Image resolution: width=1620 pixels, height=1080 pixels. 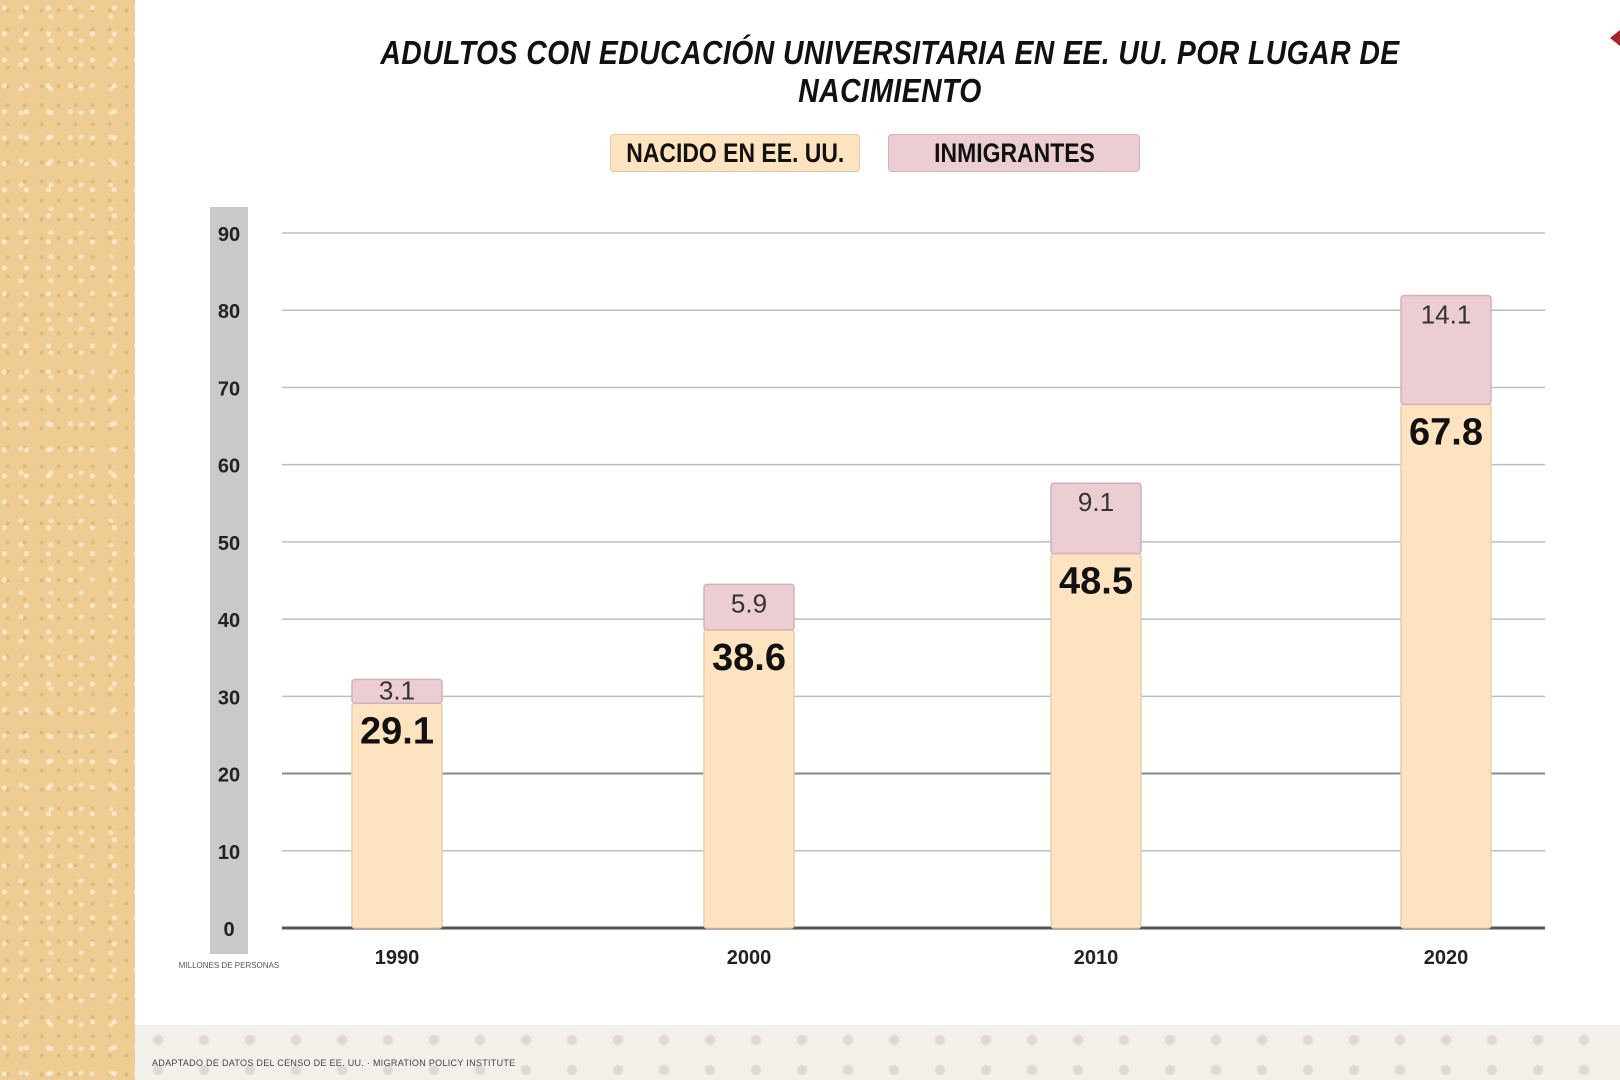 I want to click on y-tick-label: 30, so click(x=229, y=698).